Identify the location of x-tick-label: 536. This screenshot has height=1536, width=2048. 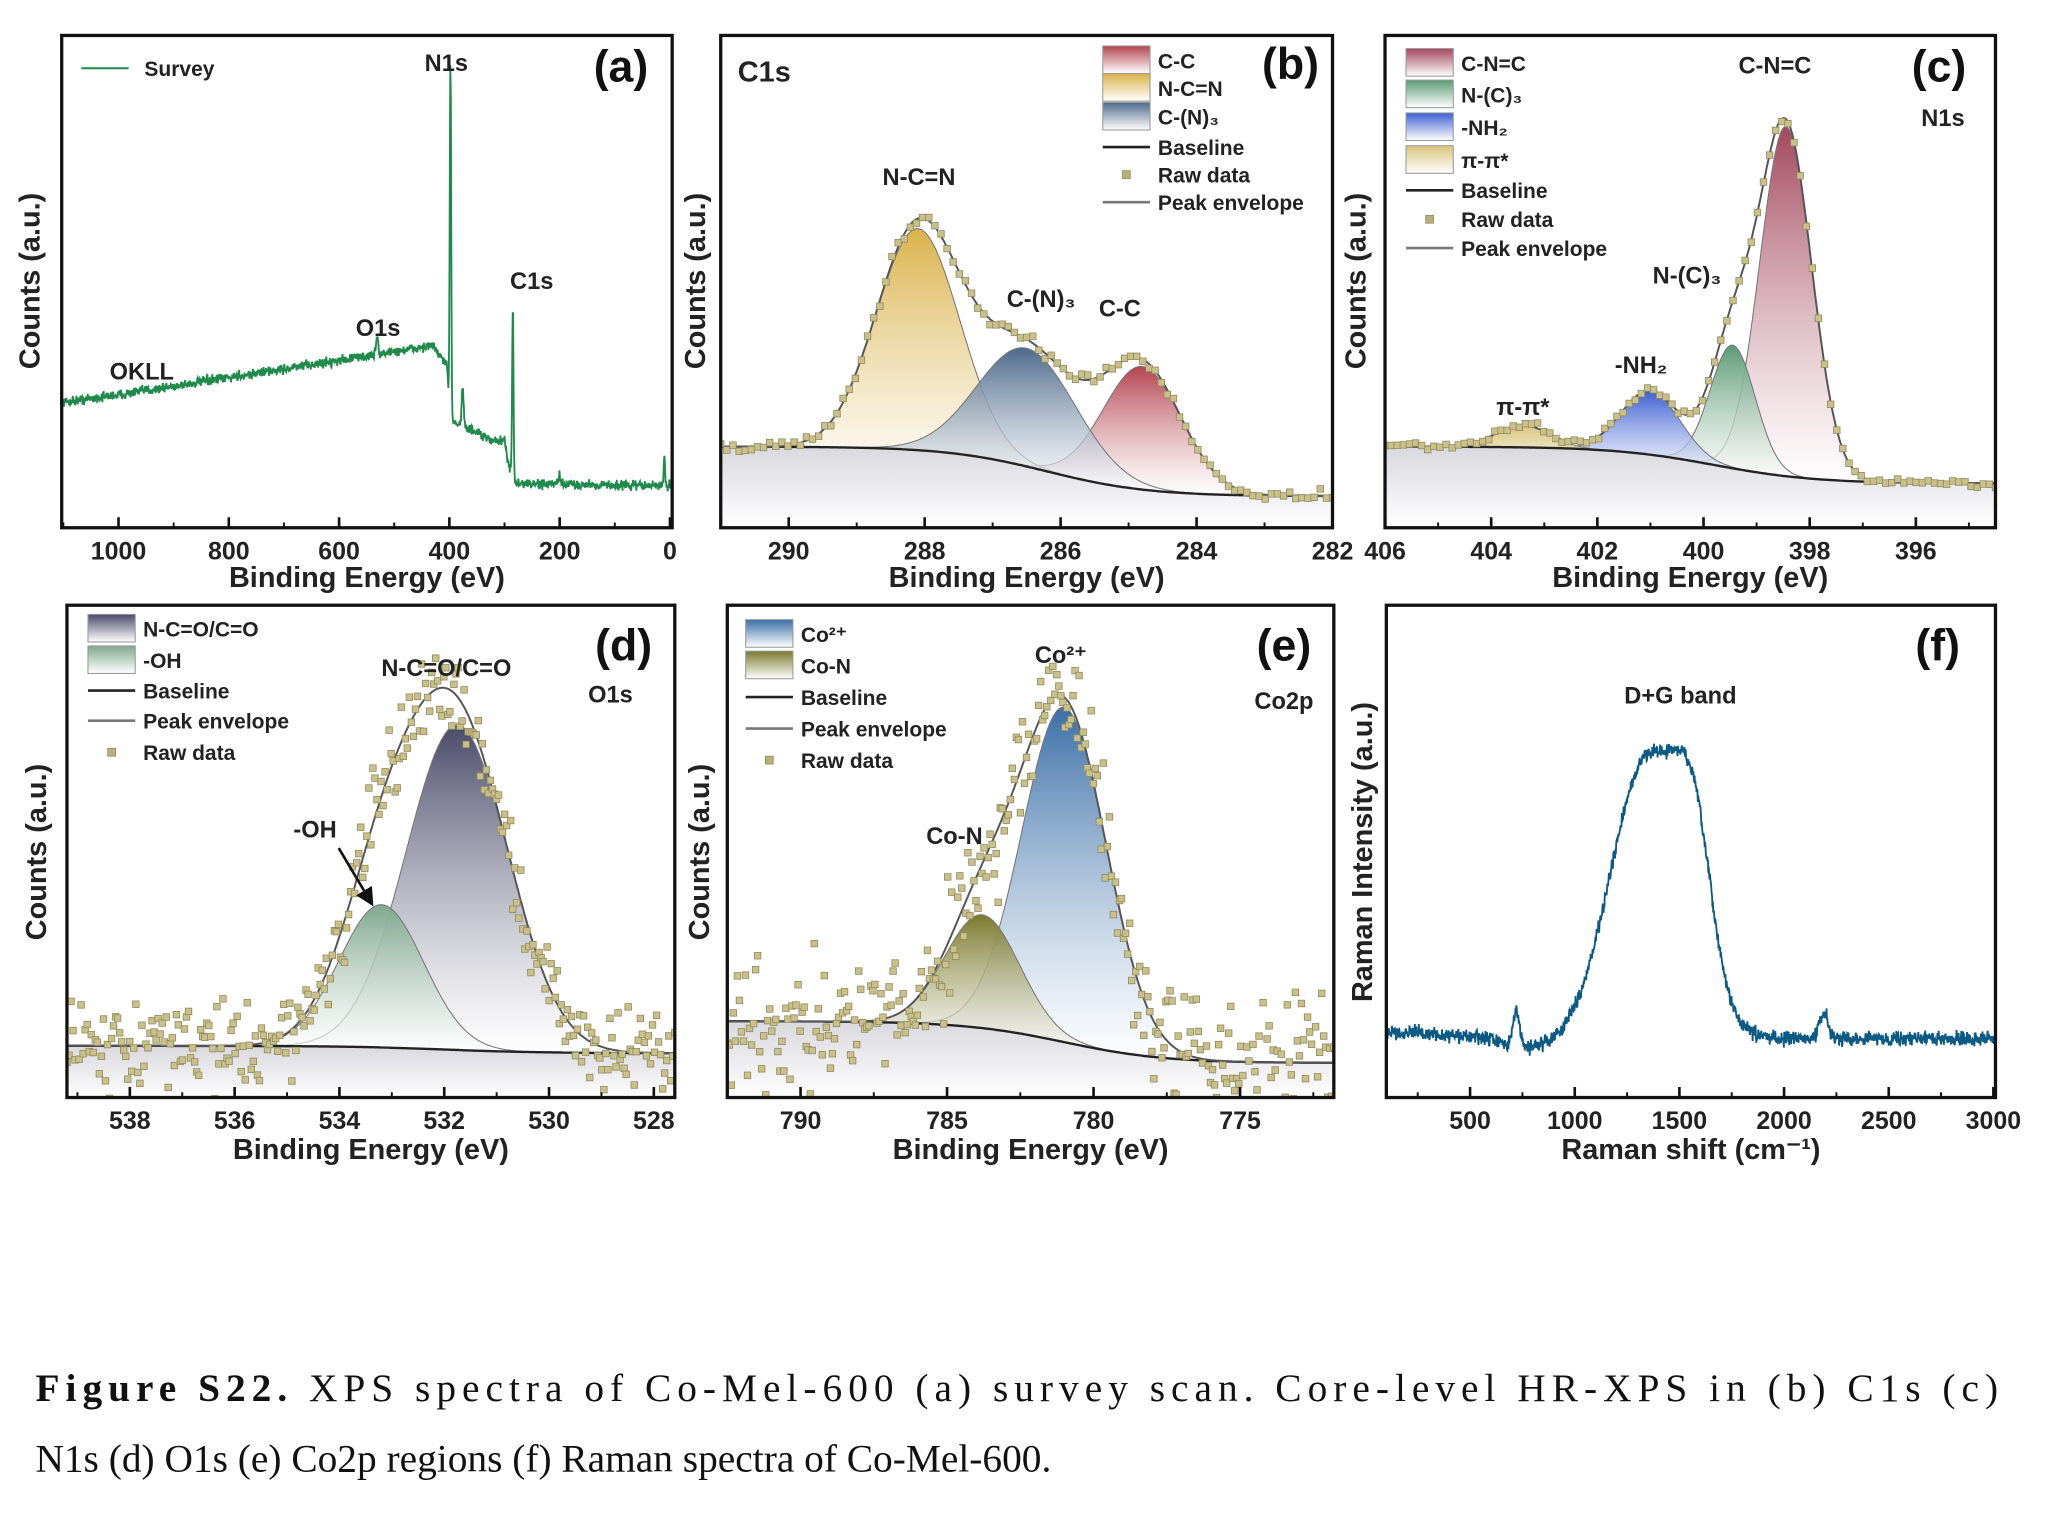
(235, 1121).